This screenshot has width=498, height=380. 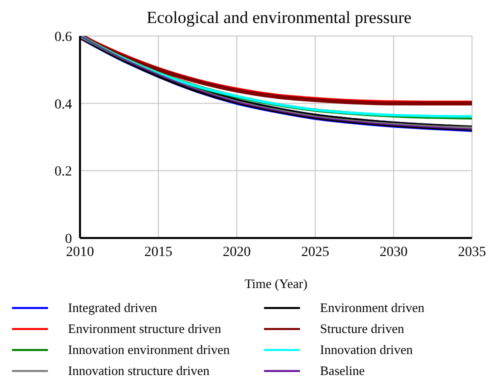 What do you see at coordinates (372, 308) in the screenshot?
I see `legend-label: Environment driven` at bounding box center [372, 308].